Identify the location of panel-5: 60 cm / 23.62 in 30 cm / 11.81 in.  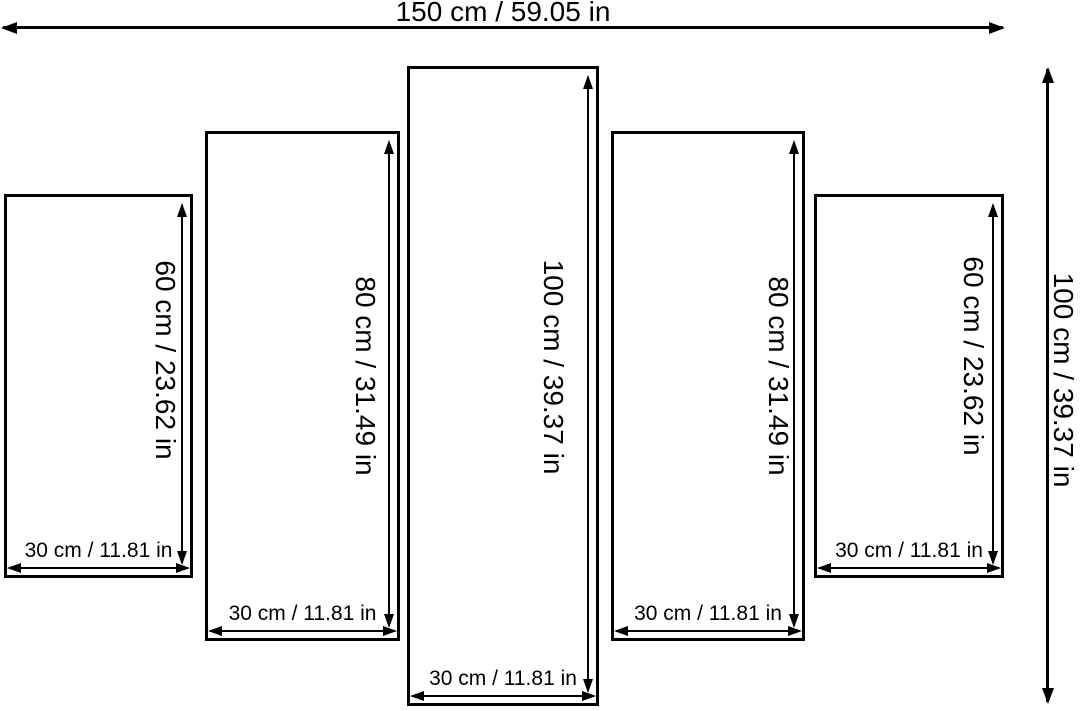
(909, 386).